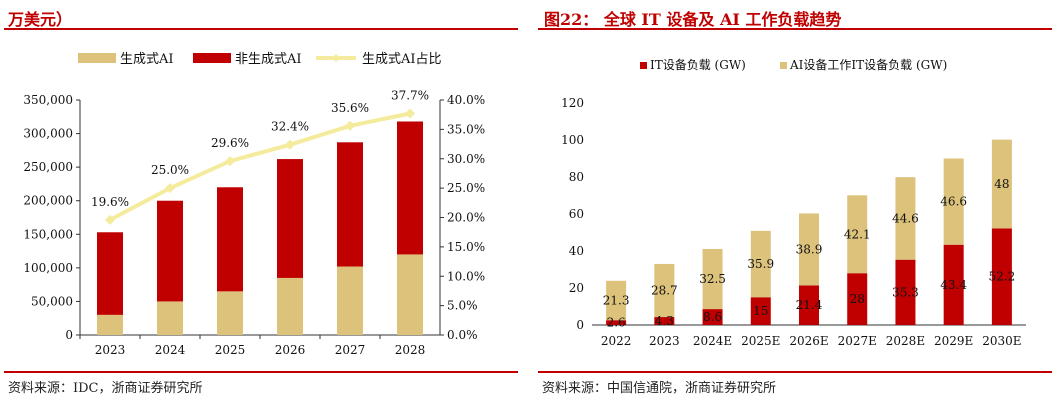 The height and width of the screenshot is (400, 1058). I want to click on y-tick-label: 350,000, so click(48, 100).